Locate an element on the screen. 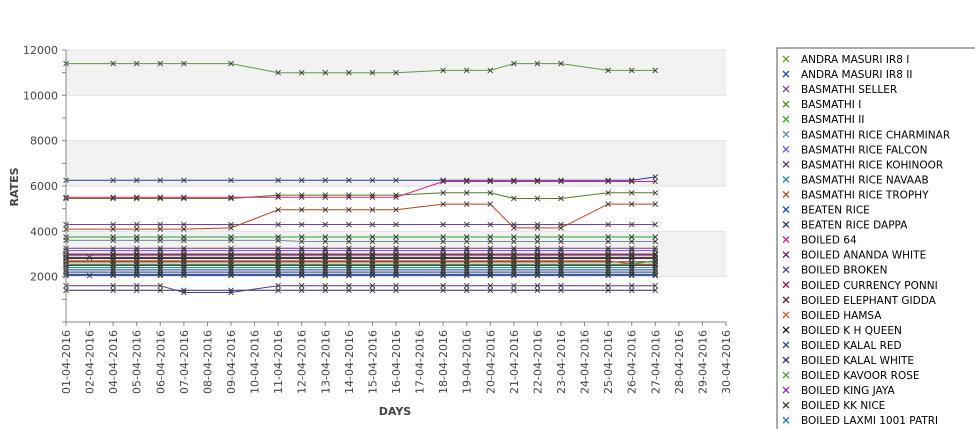  legend-label: BOILED LAXMI 1001 PATRI is located at coordinates (869, 421).